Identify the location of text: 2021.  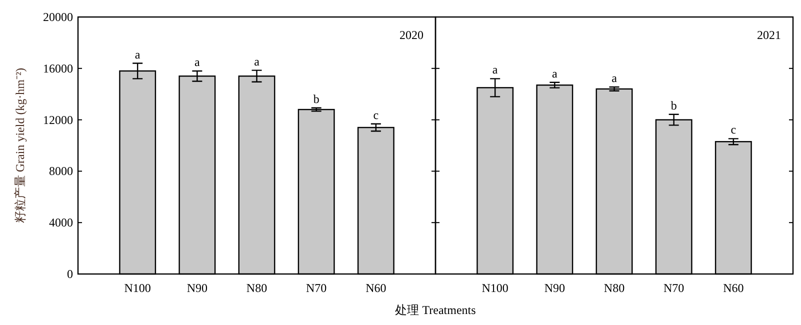
(769, 35).